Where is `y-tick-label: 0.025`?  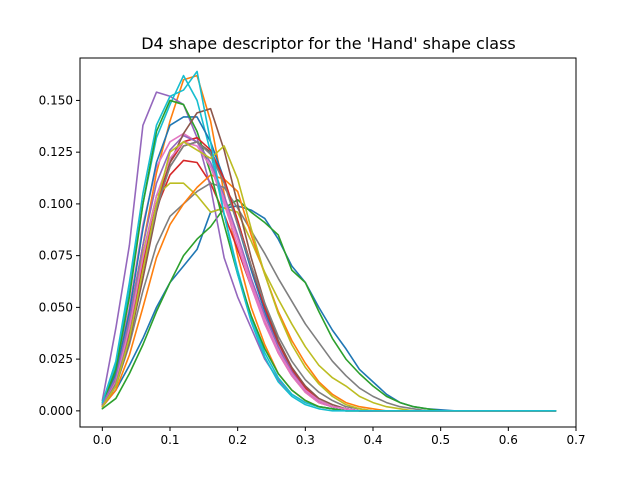 y-tick-label: 0.025 is located at coordinates (56, 359).